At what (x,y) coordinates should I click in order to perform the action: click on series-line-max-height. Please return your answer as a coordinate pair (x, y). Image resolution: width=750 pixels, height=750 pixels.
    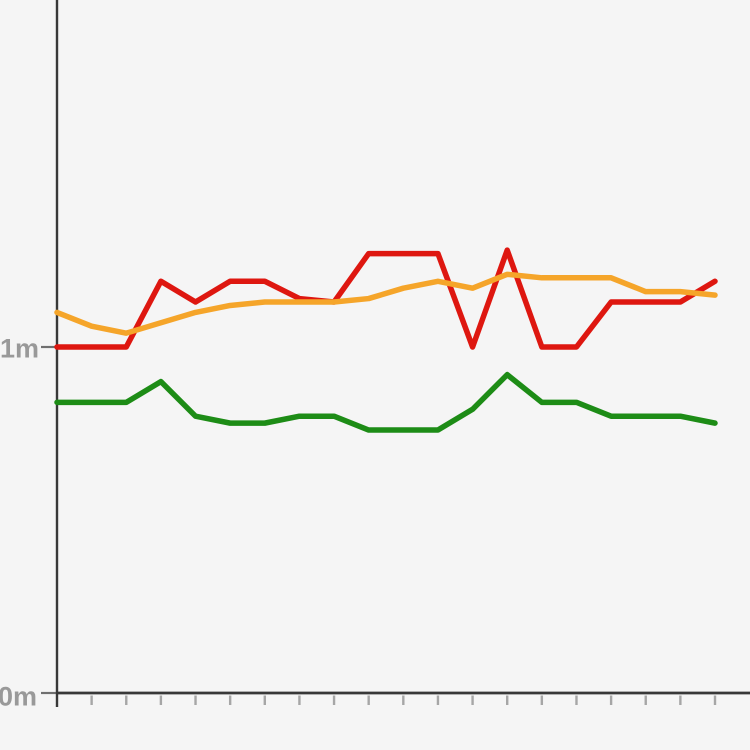
    Looking at the image, I should click on (386, 298).